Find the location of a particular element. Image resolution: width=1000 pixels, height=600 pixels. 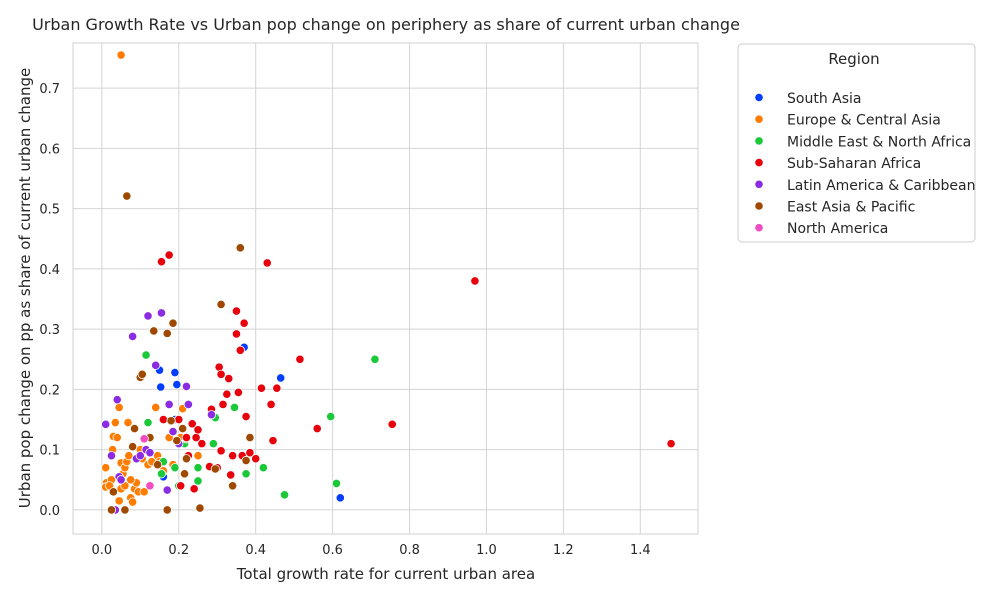

legend-label: Latin America & Caribbean is located at coordinates (881, 186).